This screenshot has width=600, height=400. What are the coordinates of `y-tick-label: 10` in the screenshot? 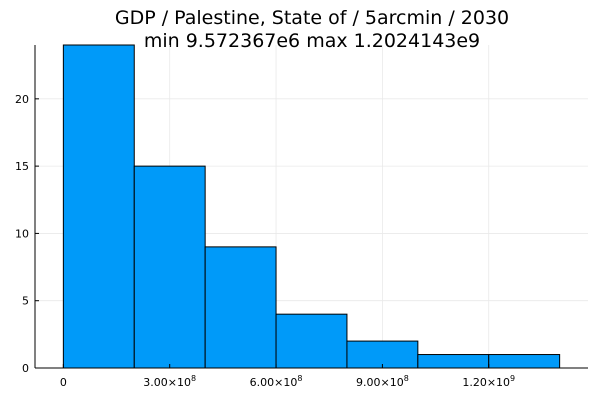 It's located at (22, 233).